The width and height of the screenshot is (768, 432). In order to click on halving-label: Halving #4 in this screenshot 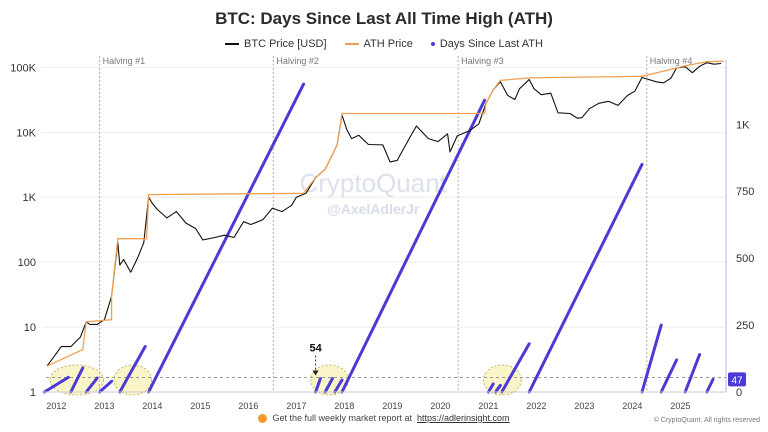, I will do `click(671, 61)`.